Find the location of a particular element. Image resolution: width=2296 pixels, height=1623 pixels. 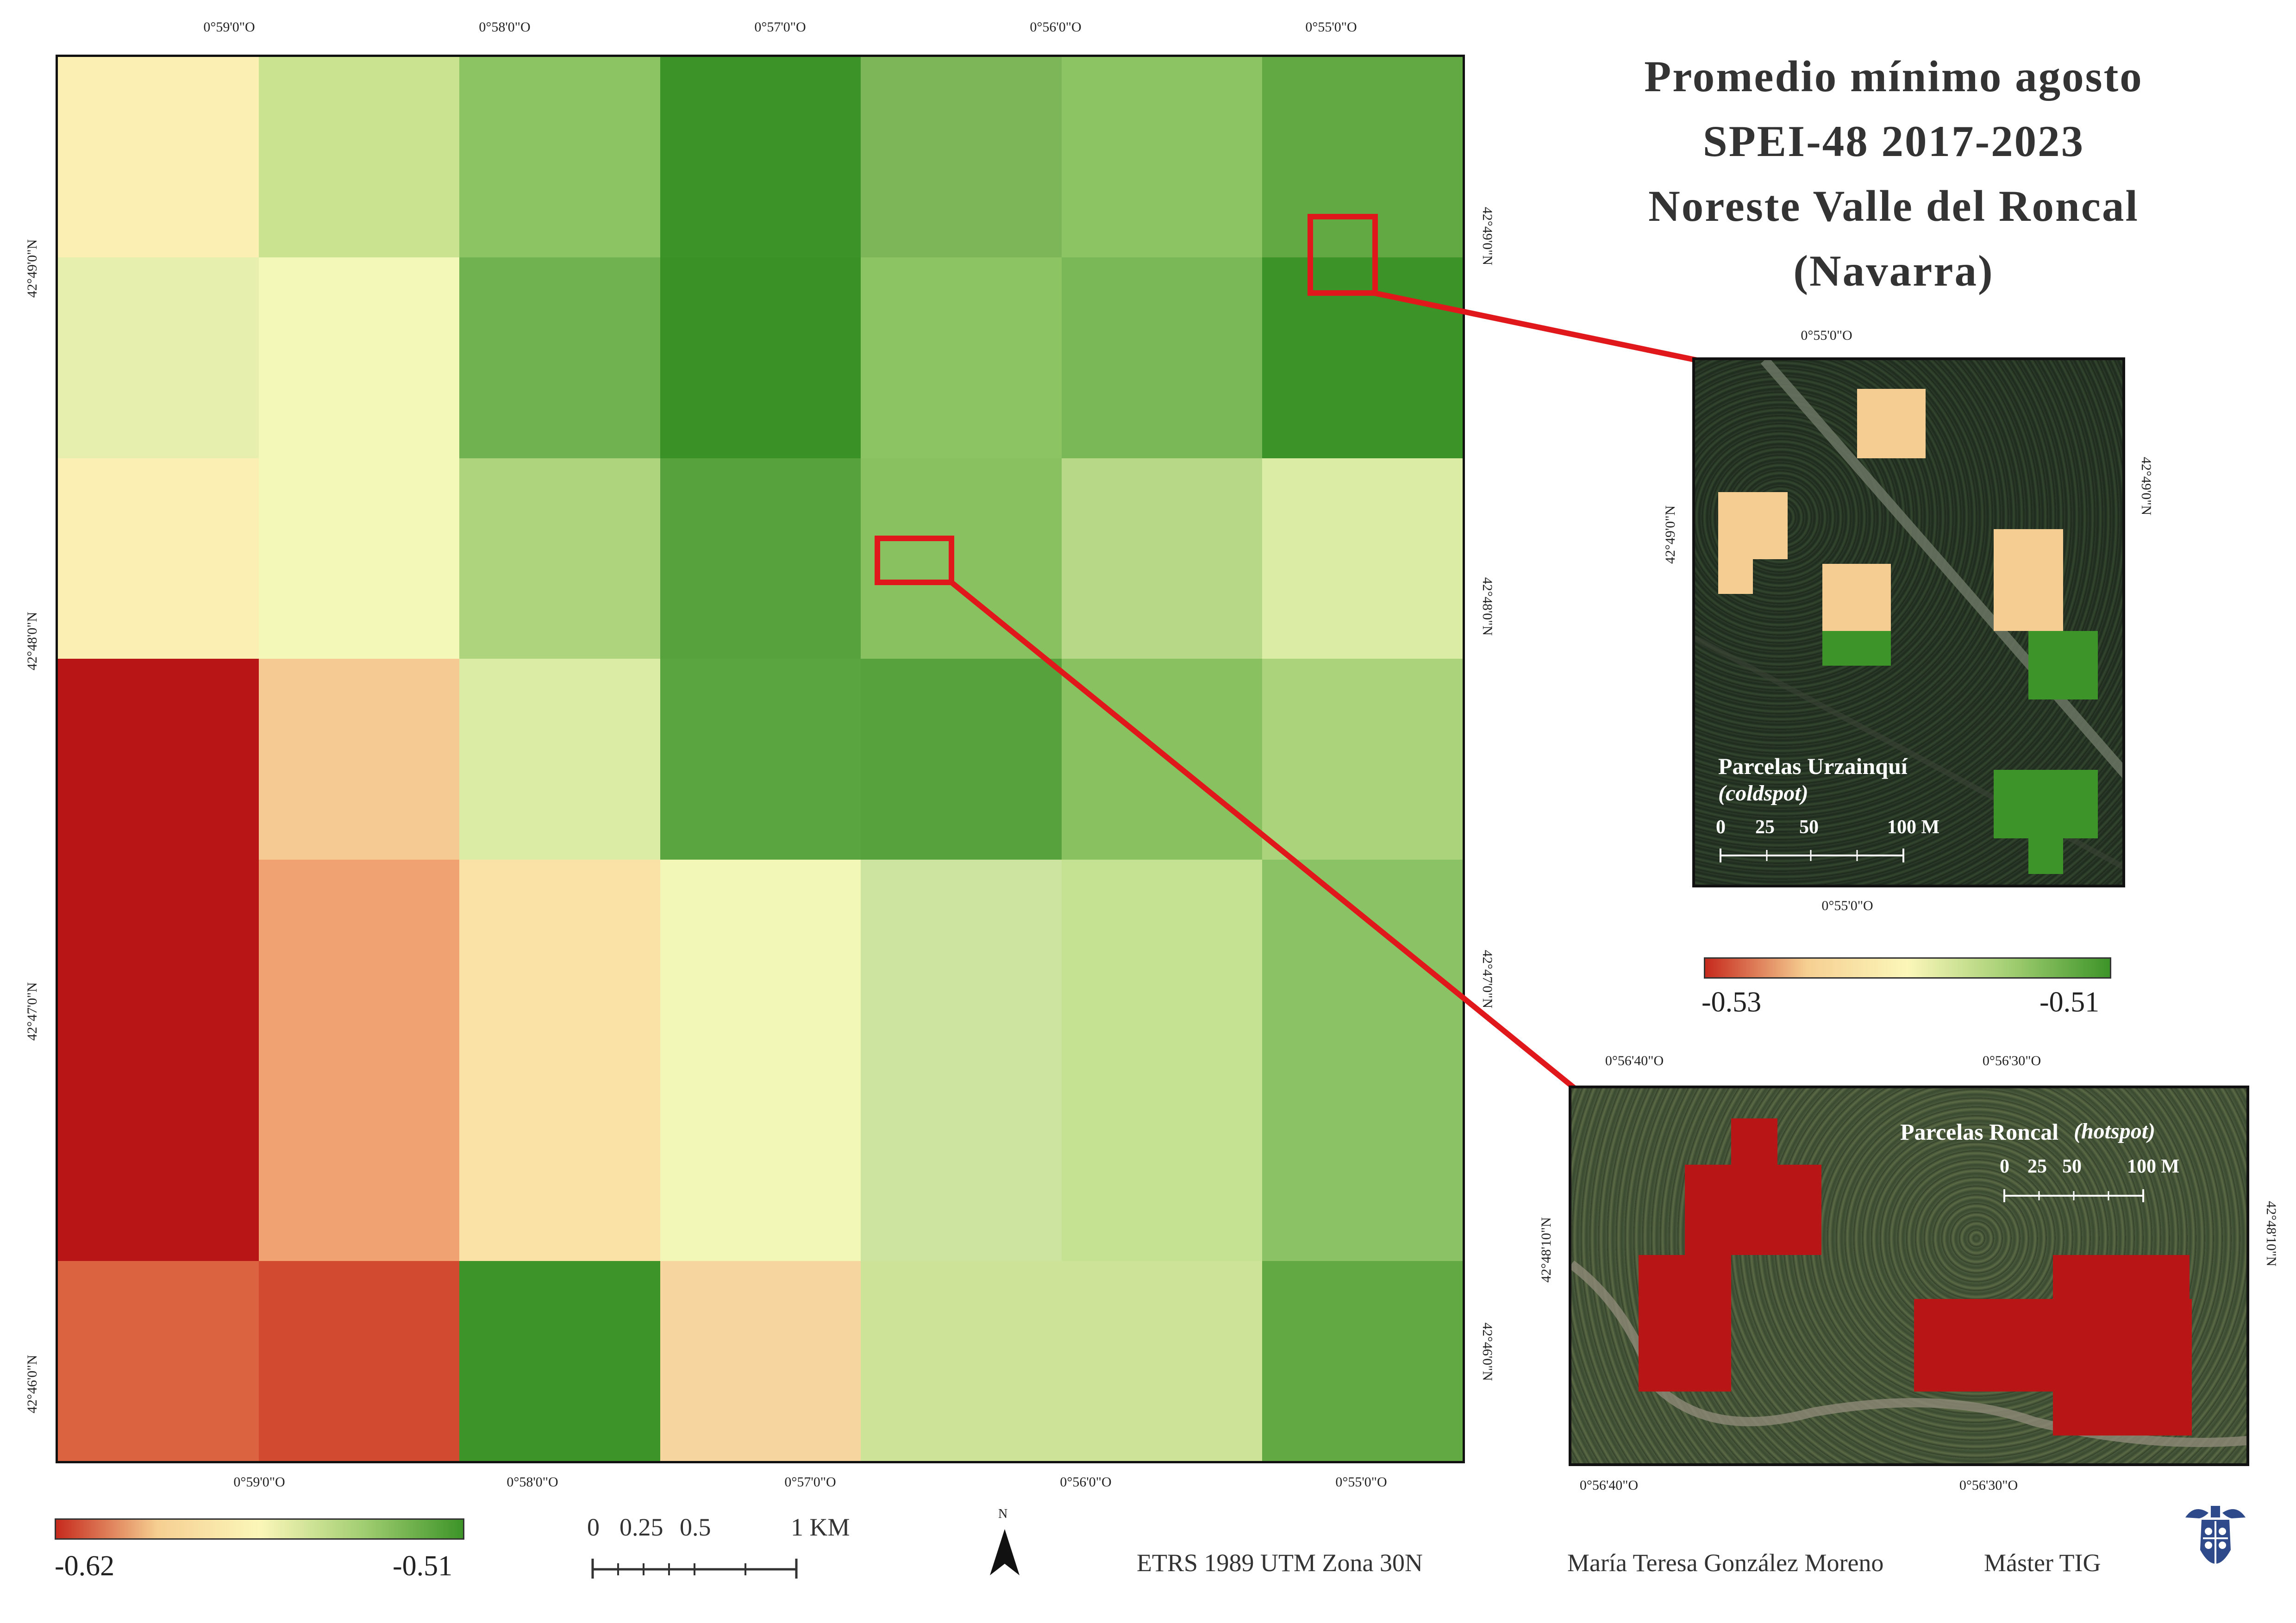

scale-label: 0.25 is located at coordinates (641, 1527).